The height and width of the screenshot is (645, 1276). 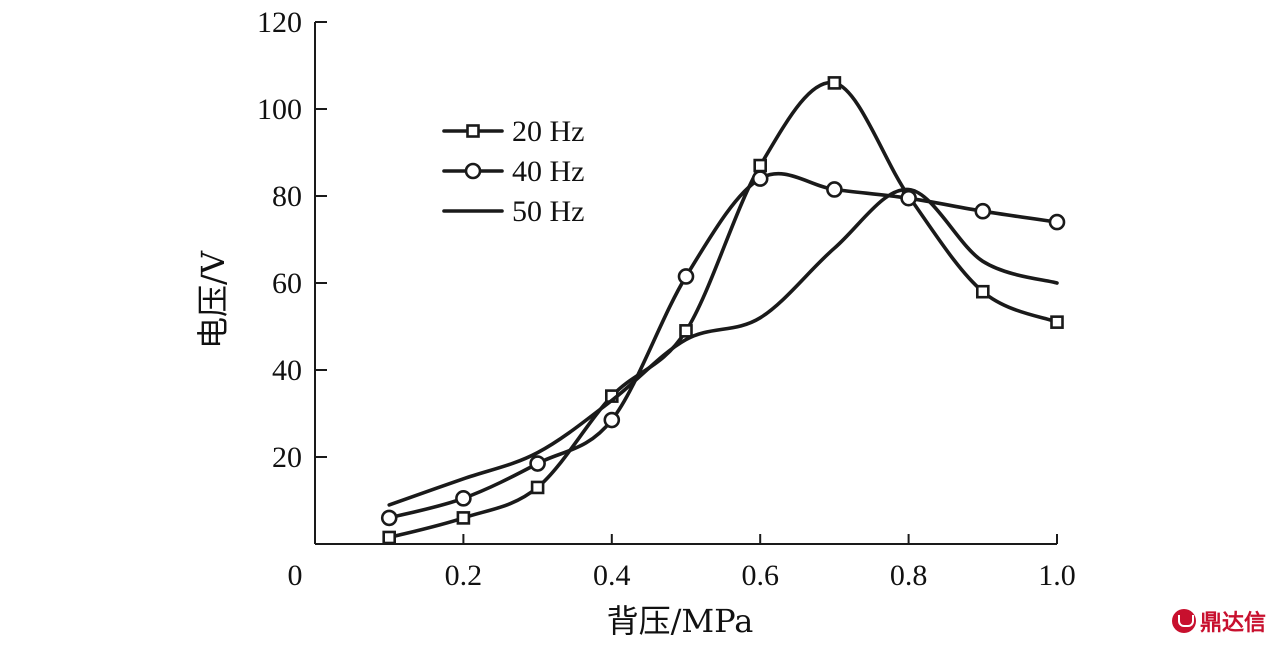 What do you see at coordinates (464, 575) in the screenshot?
I see `x-tick-label: 0.2` at bounding box center [464, 575].